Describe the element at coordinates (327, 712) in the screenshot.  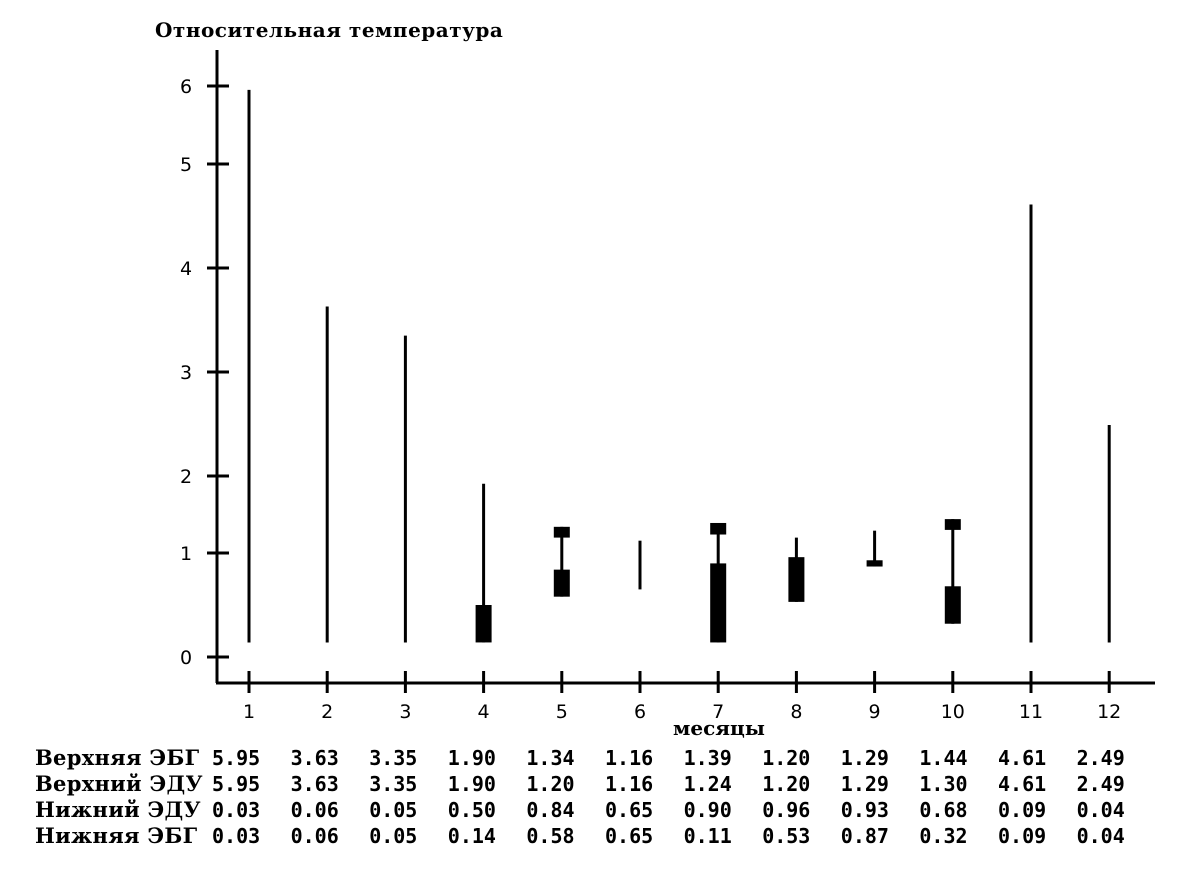
I see `x-tick-label: 2` at that location.